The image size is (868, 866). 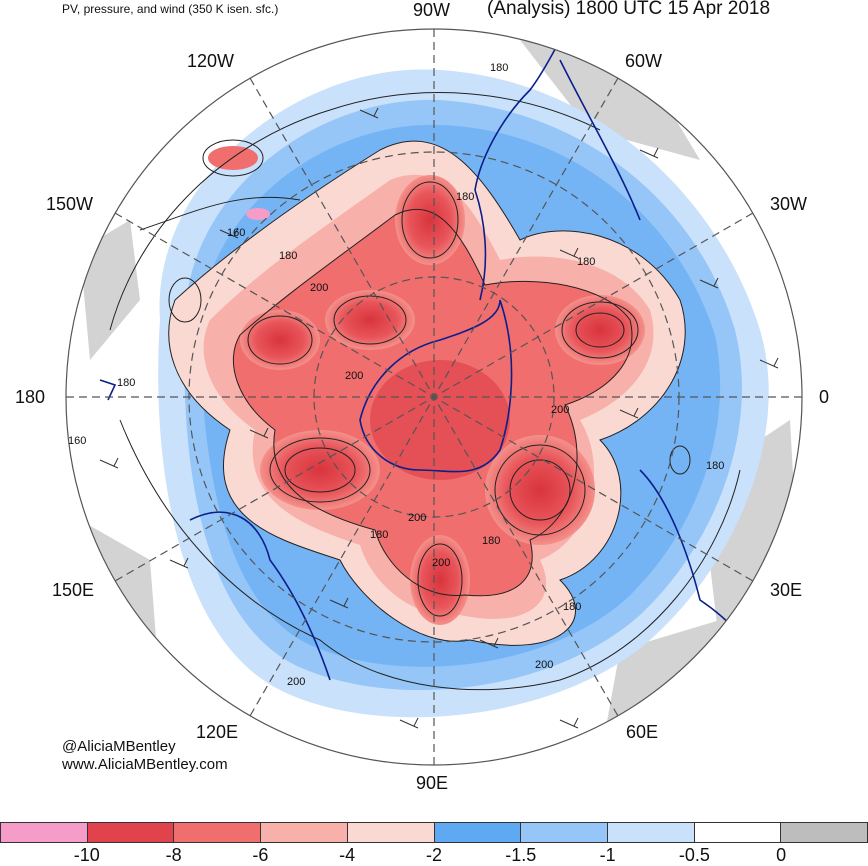 I want to click on colorbar-tick-label: -8, so click(x=173, y=855).